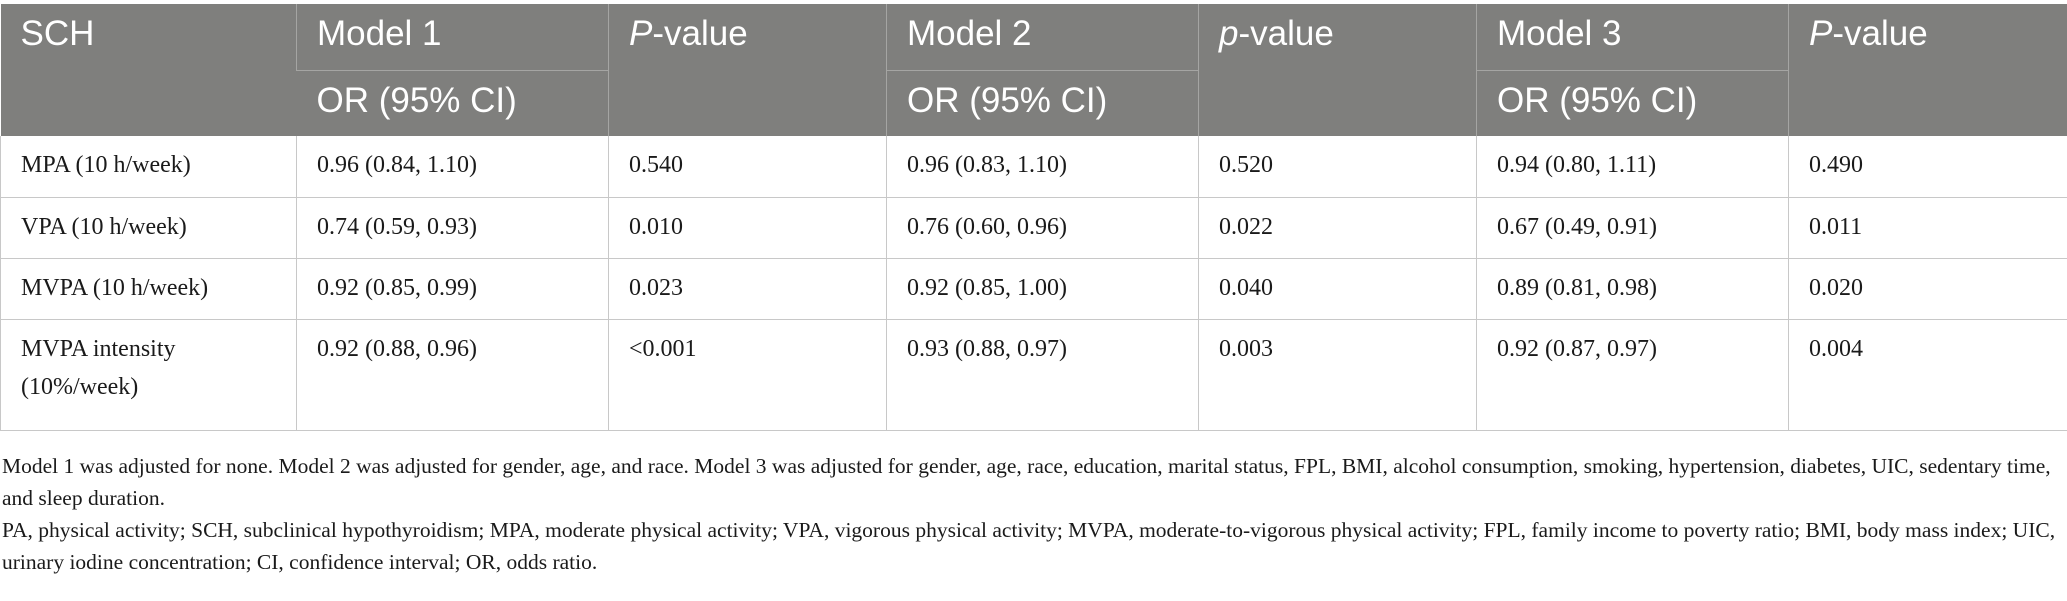 The width and height of the screenshot is (2067, 601). What do you see at coordinates (1632, 228) in the screenshot?
I see `model-3-or: 0.67 (0.49, 0.91)` at bounding box center [1632, 228].